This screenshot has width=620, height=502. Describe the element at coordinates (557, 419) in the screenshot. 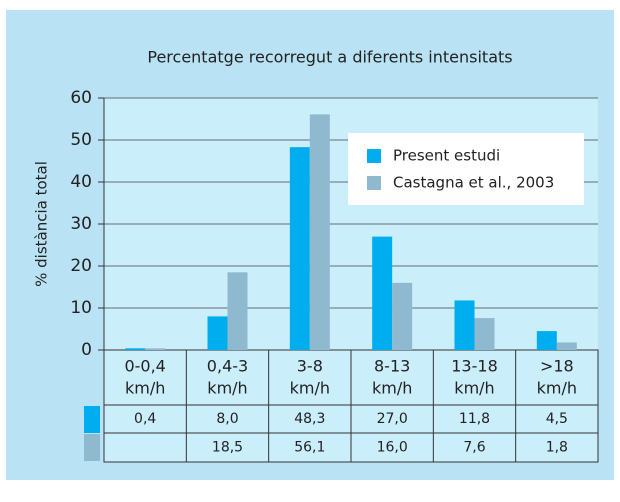

I see `table-value: 4,5` at that location.